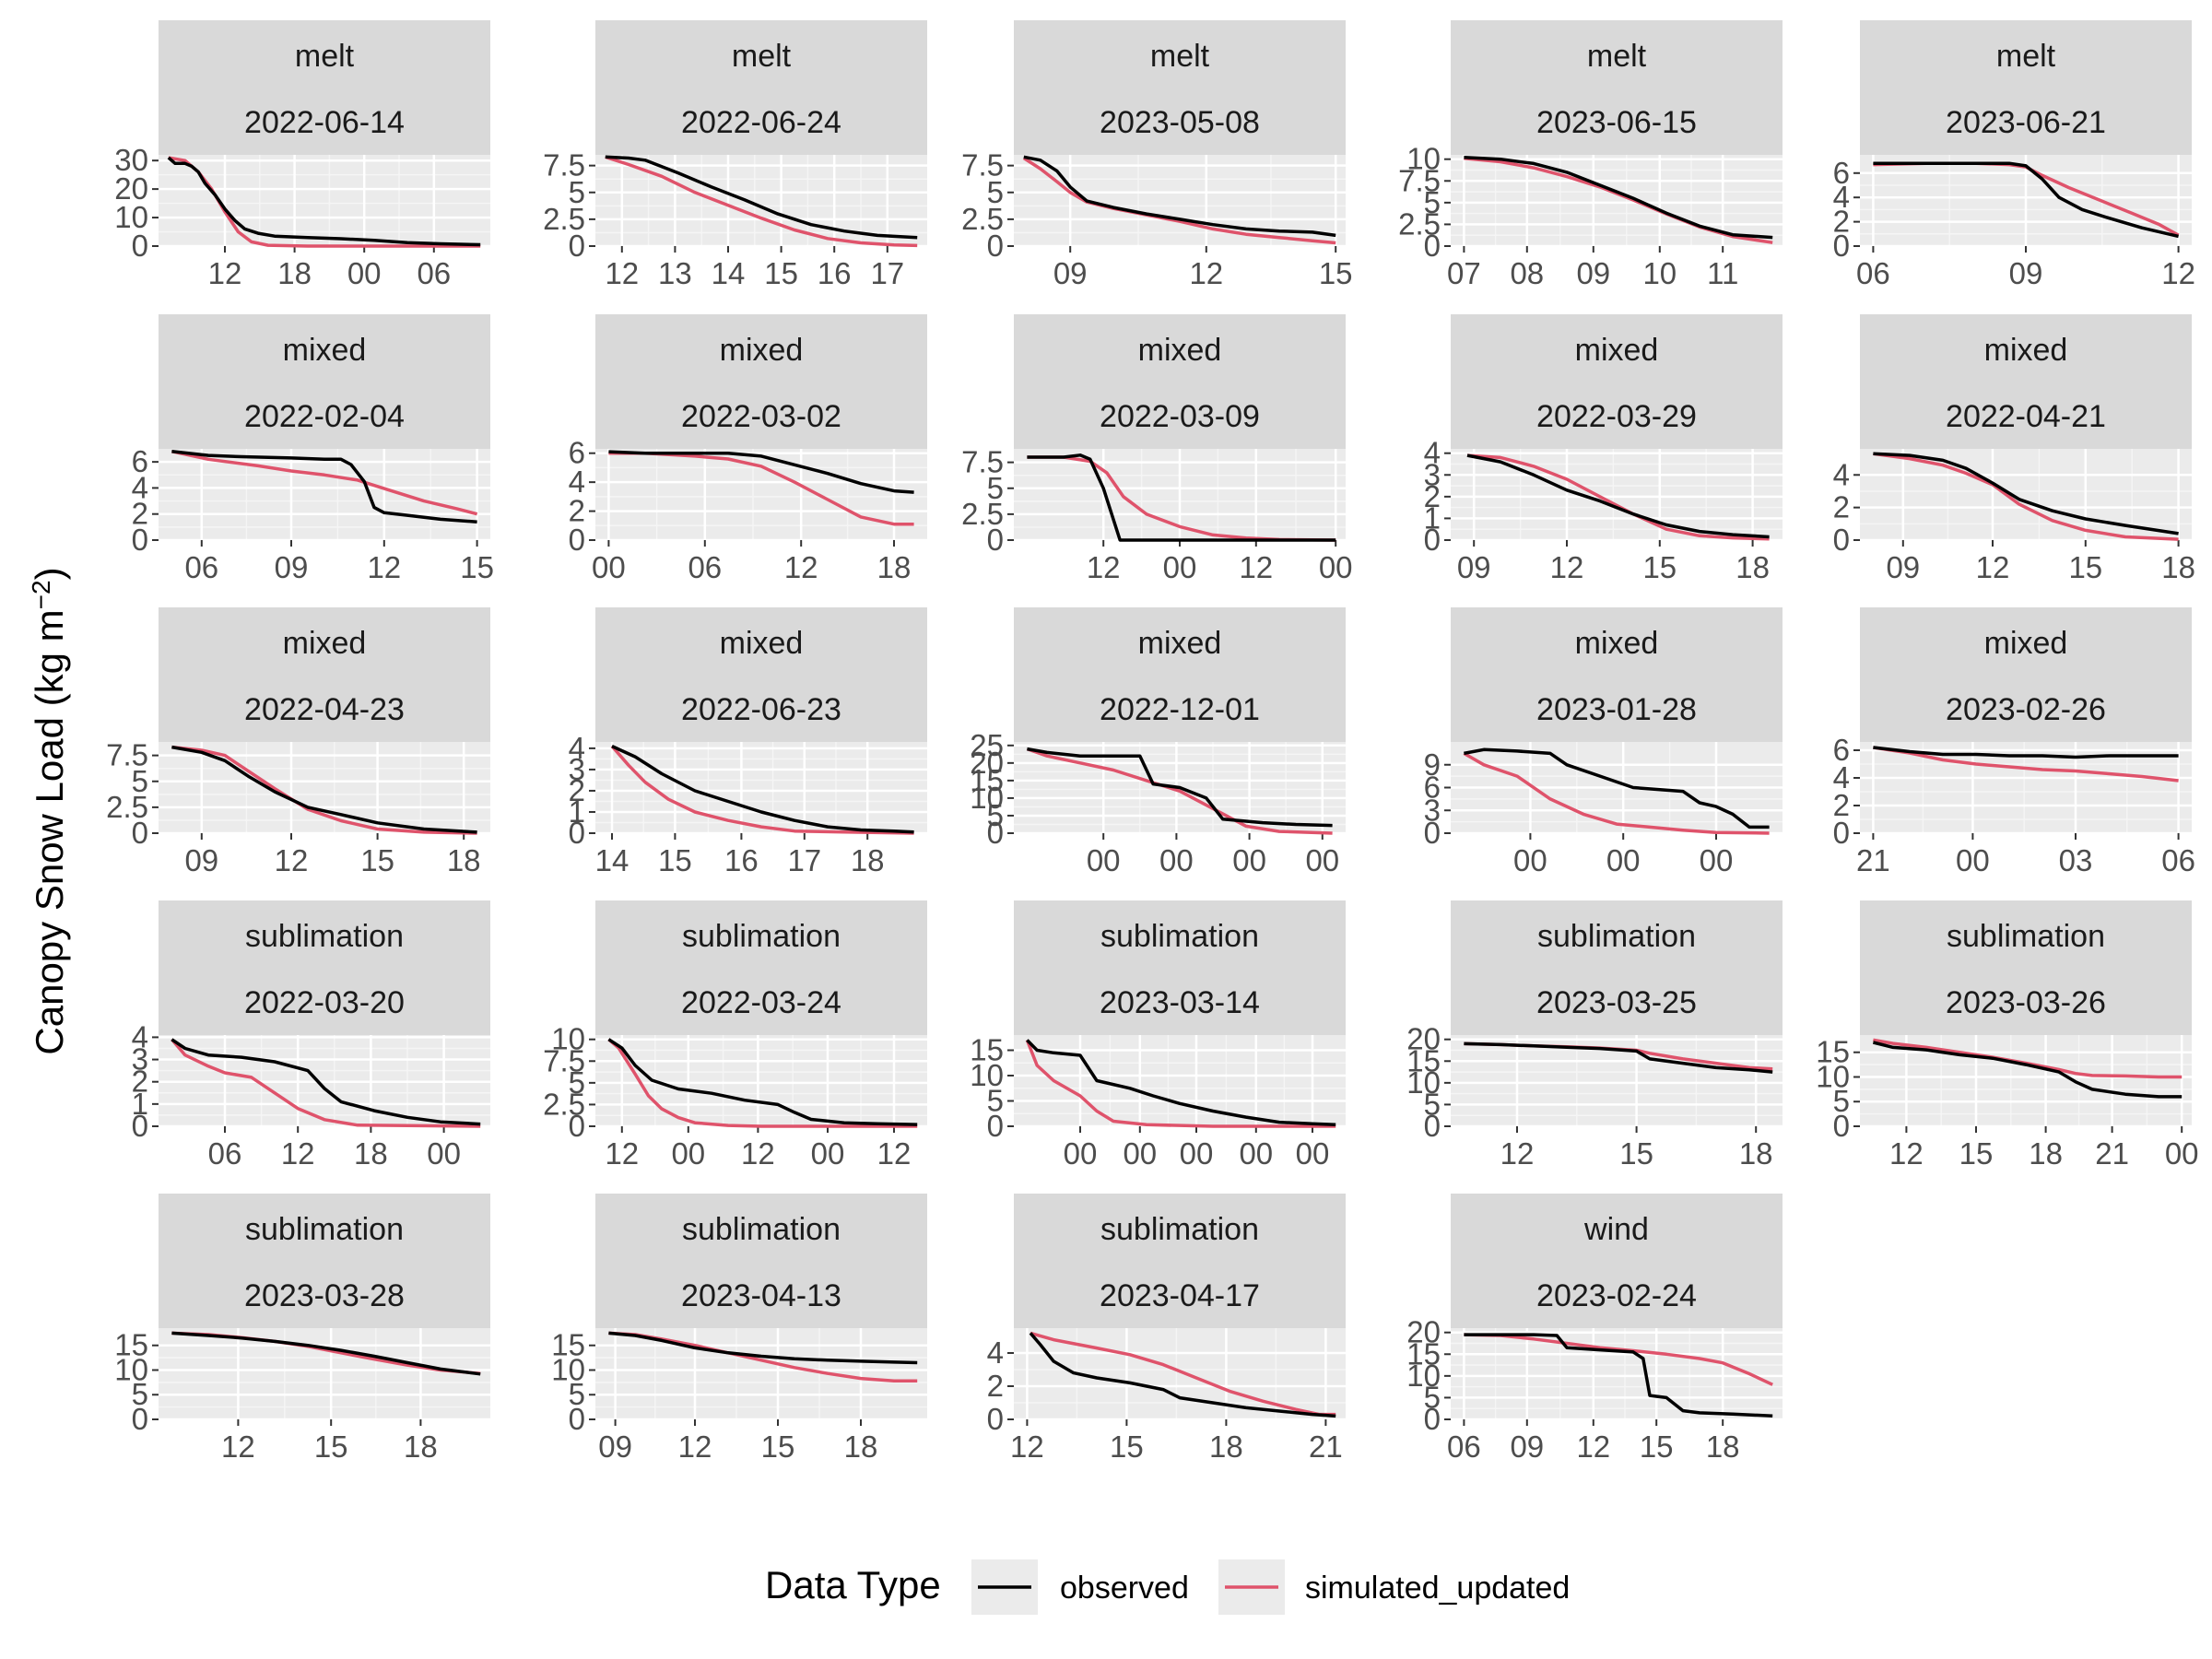 This screenshot has height=1659, width=2212. Describe the element at coordinates (2026, 122) in the screenshot. I see `strip-label-date: 2023-06-21` at that location.